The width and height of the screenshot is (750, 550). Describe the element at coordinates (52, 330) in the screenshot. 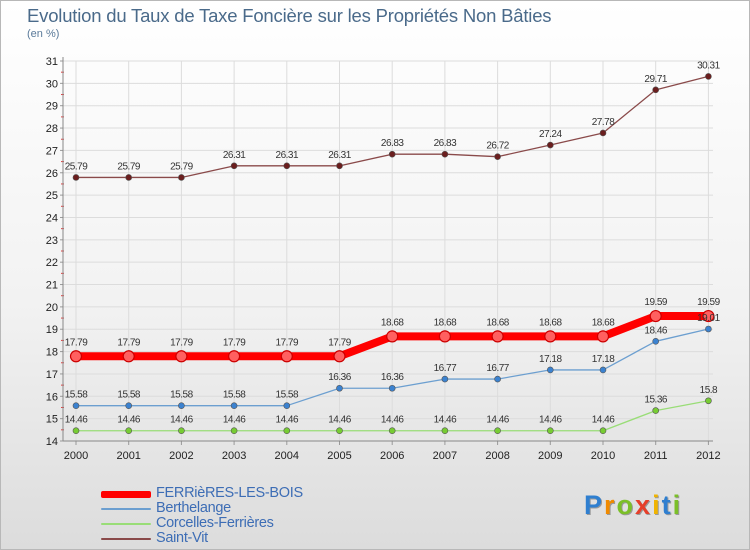

I see `y-tick-label: 19` at that location.